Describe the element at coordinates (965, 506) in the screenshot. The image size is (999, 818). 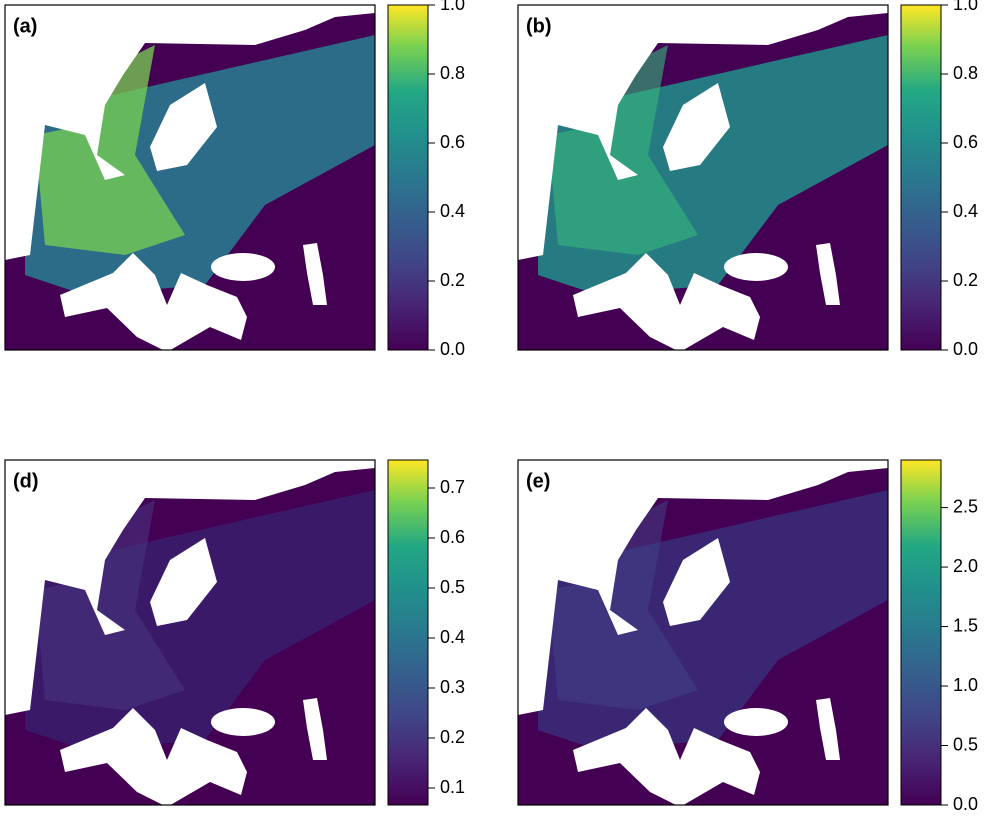
I see `tick-label: 2.5` at that location.